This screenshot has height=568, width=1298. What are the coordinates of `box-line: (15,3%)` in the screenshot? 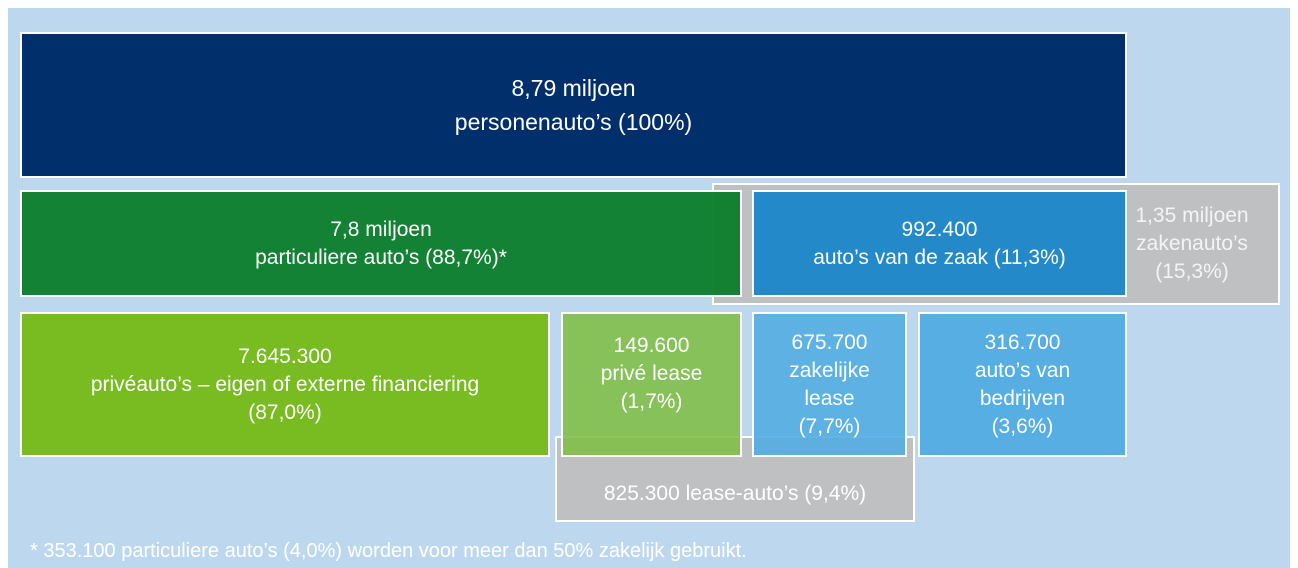 It's located at (1192, 271).